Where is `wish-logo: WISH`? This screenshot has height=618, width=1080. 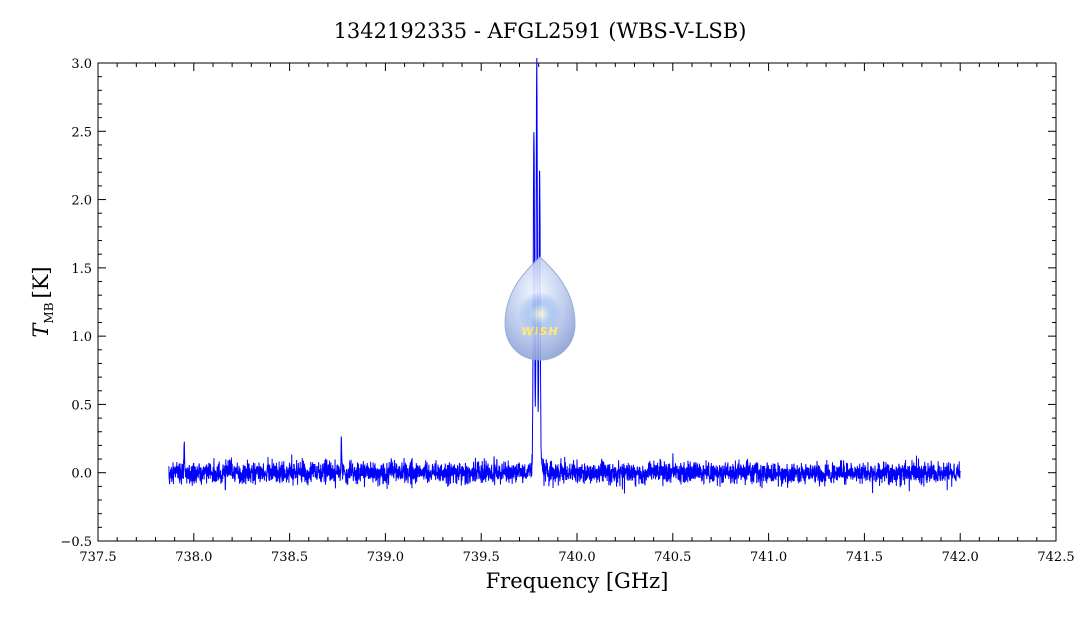 wish-logo: WISH is located at coordinates (540, 308).